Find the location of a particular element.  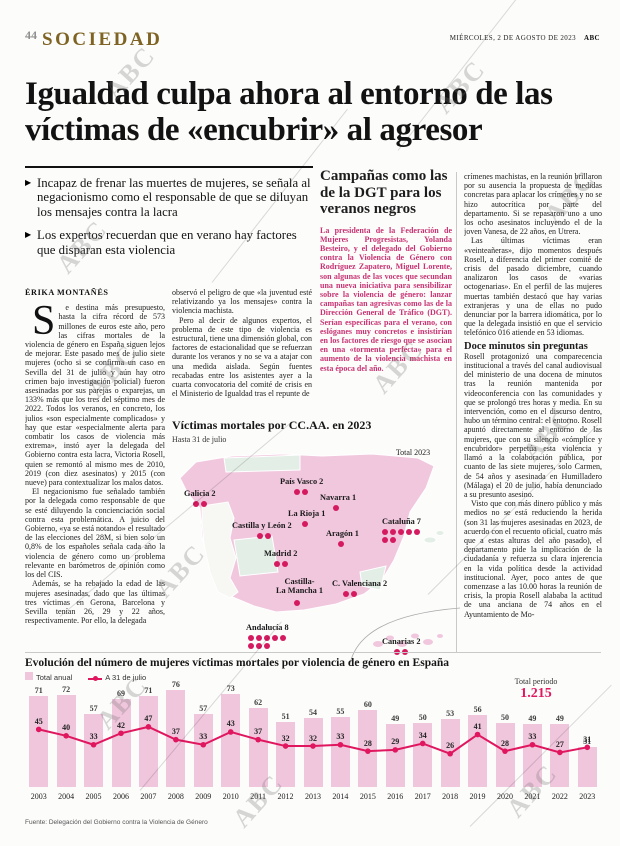

line-value: 40 is located at coordinates (66, 728).